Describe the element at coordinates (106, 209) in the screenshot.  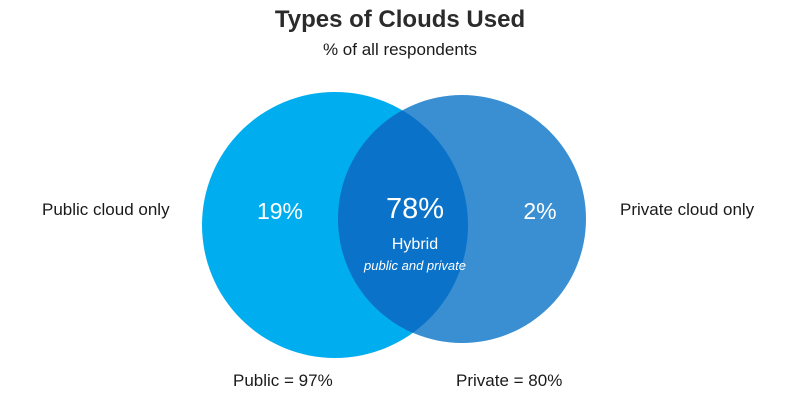
I see `public-only-label: Public cloud only` at that location.